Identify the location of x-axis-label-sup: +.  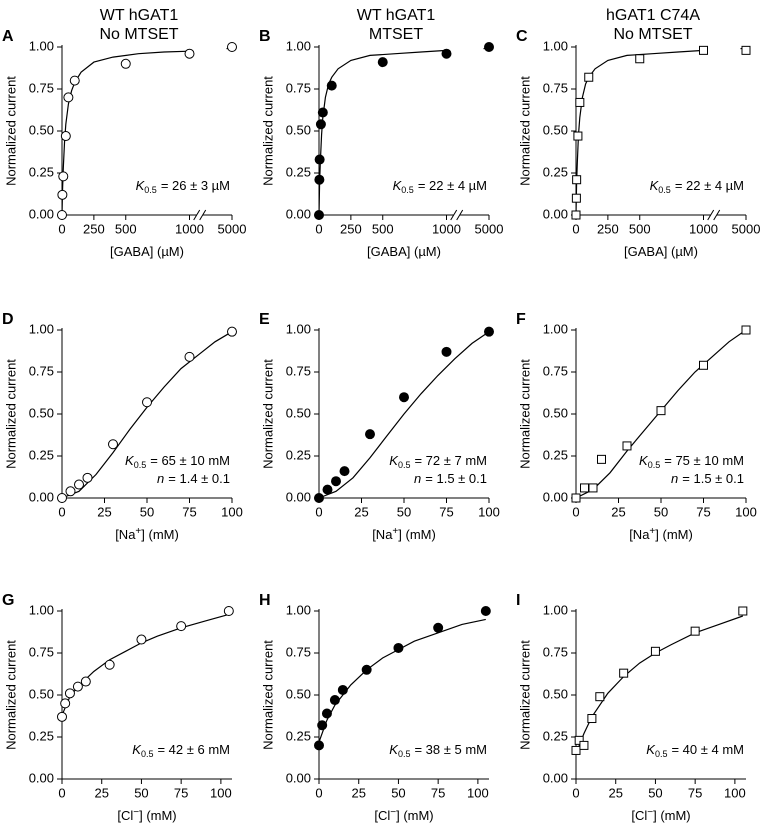
(138, 531).